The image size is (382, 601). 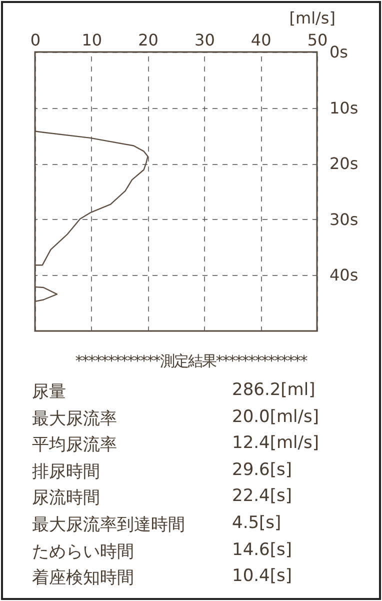 I want to click on y-tick-label: 30s, so click(x=344, y=219).